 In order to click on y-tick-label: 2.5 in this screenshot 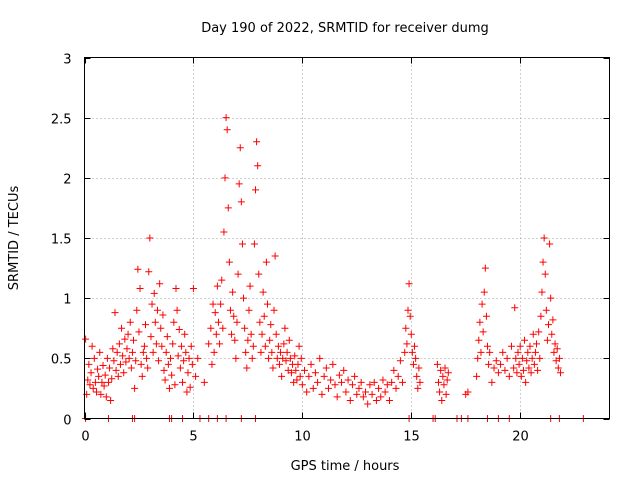, I will do `click(61, 120)`.